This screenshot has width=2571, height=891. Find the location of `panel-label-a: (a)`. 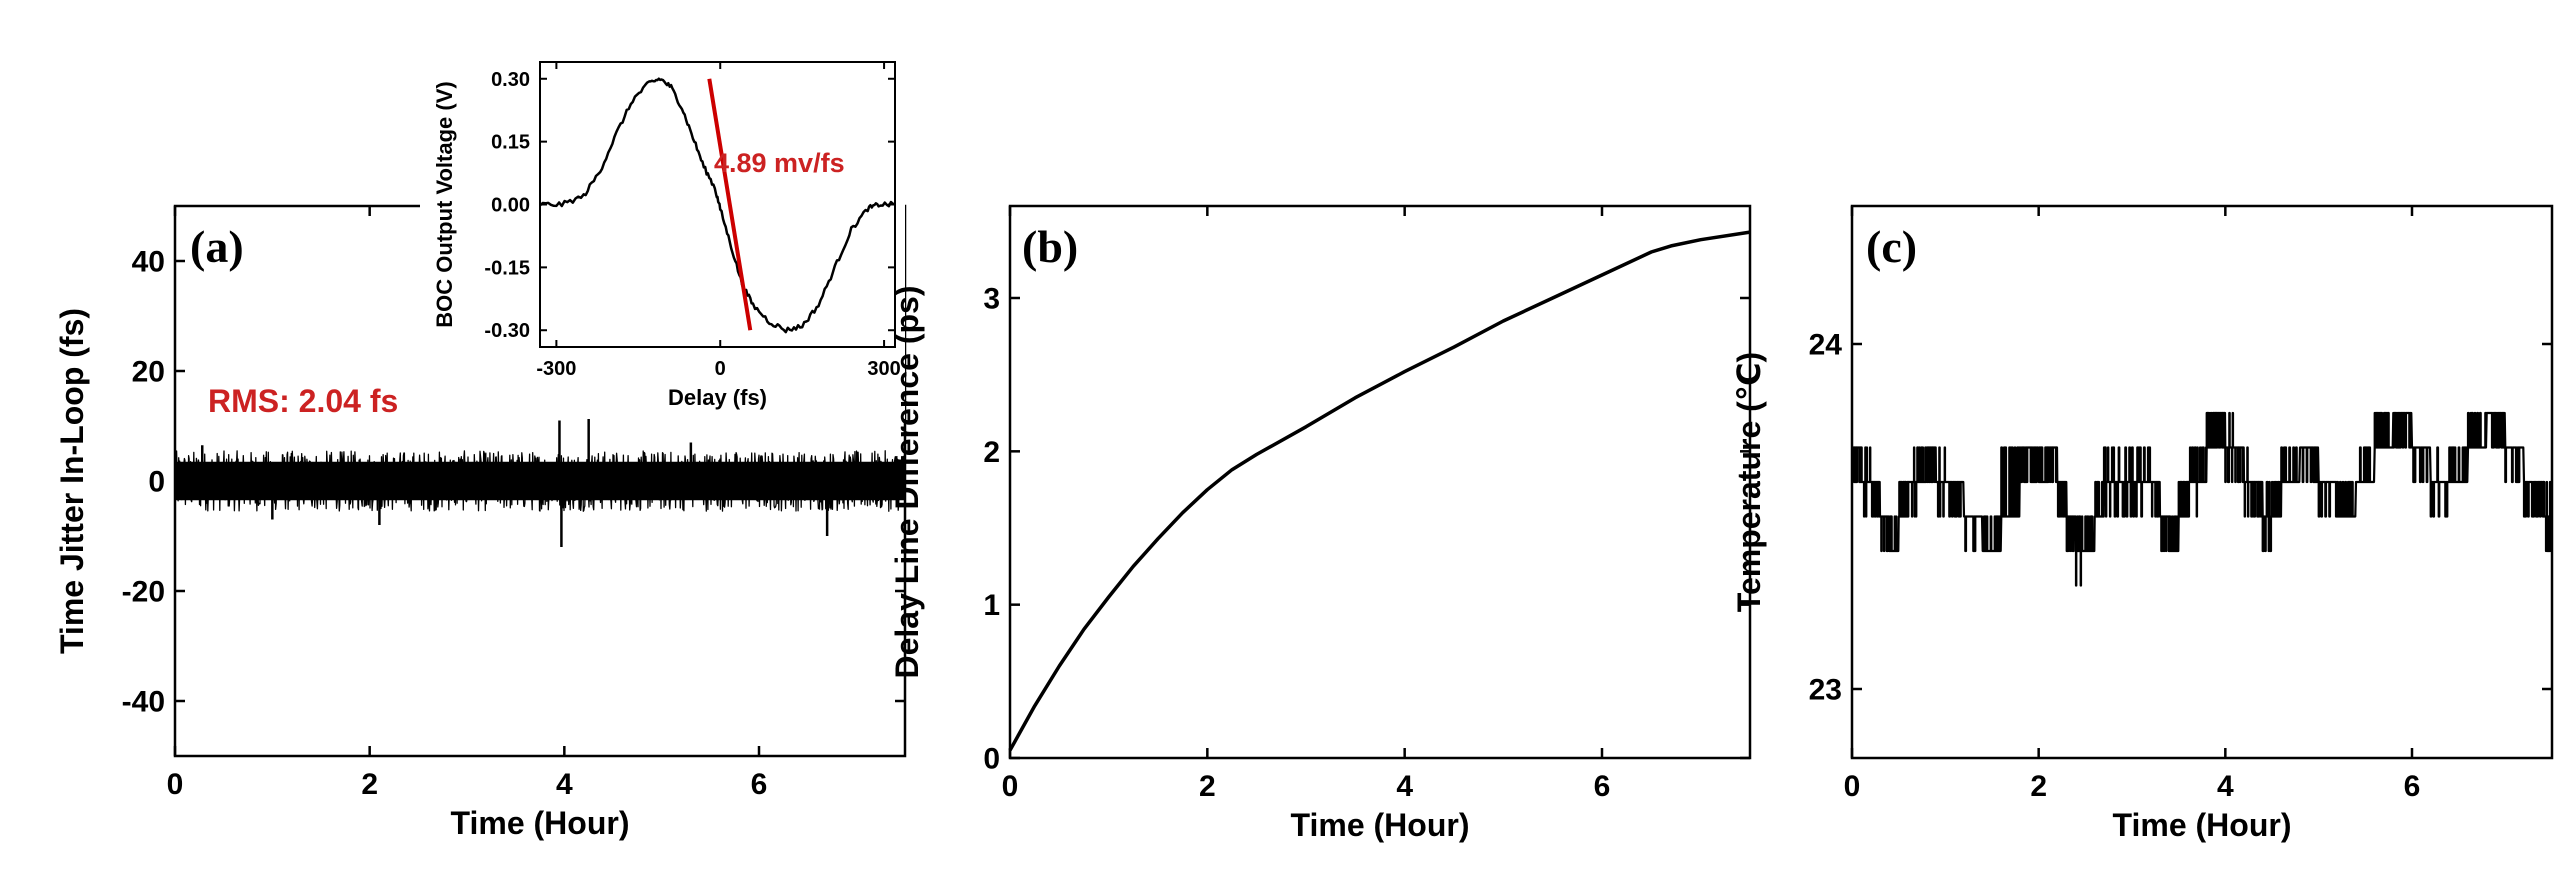

panel-label-a: (a) is located at coordinates (217, 246).